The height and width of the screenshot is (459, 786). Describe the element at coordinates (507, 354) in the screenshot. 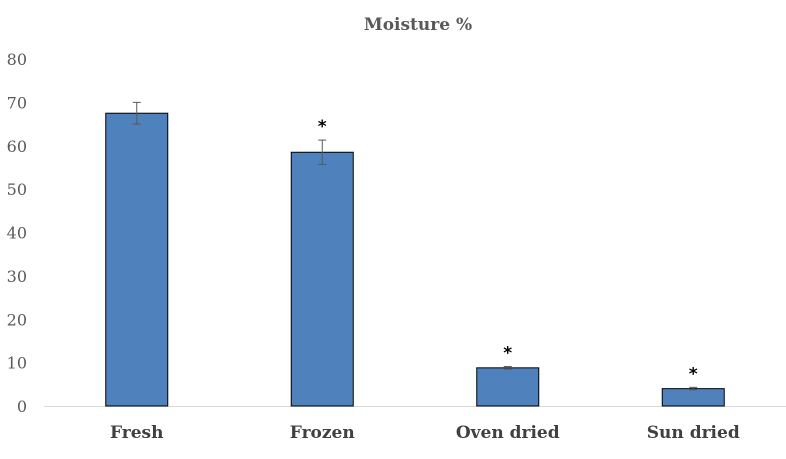

I see `significance-marker-2: *` at that location.